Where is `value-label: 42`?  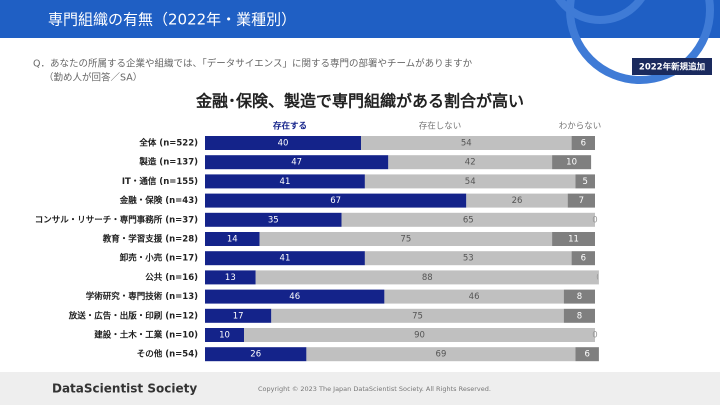 value-label: 42 is located at coordinates (470, 163).